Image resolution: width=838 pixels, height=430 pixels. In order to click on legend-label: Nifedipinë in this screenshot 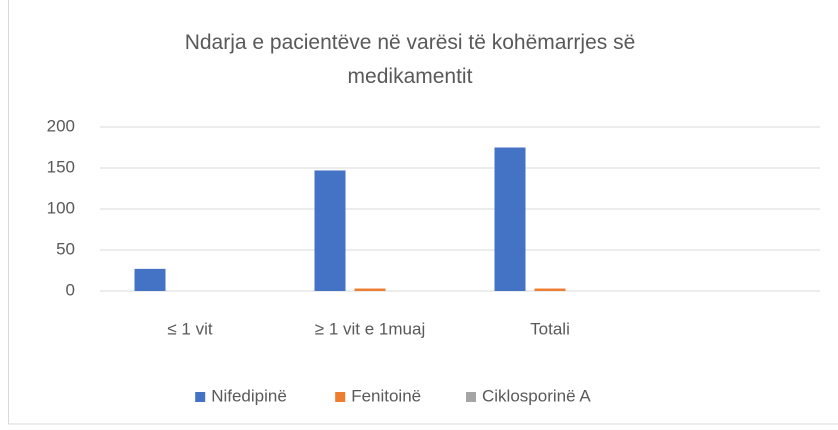, I will do `click(249, 395)`.